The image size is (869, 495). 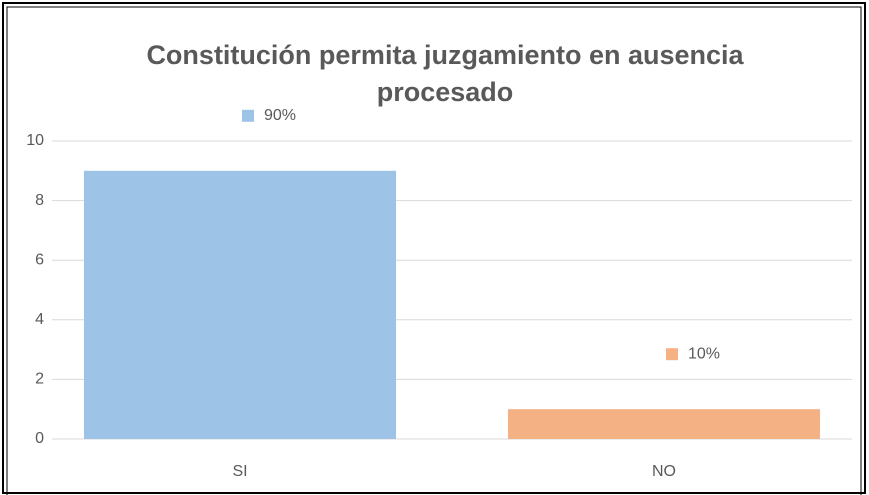 What do you see at coordinates (704, 353) in the screenshot?
I see `annotation: 10%` at bounding box center [704, 353].